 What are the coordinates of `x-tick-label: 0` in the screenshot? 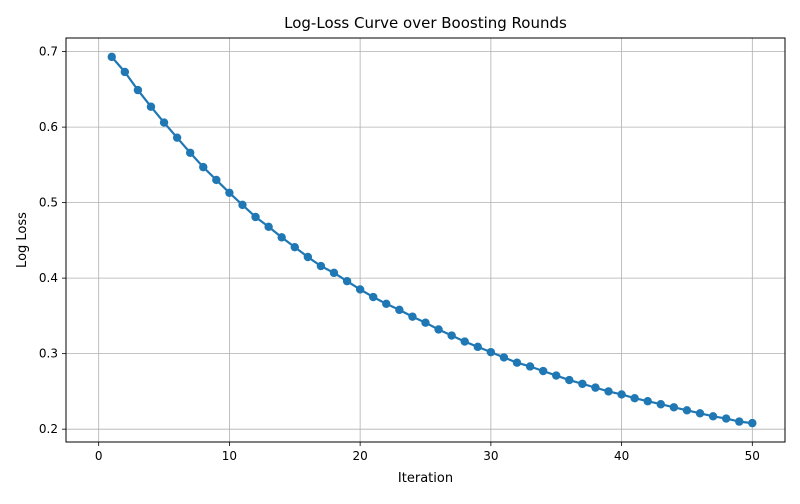 It's located at (99, 456).